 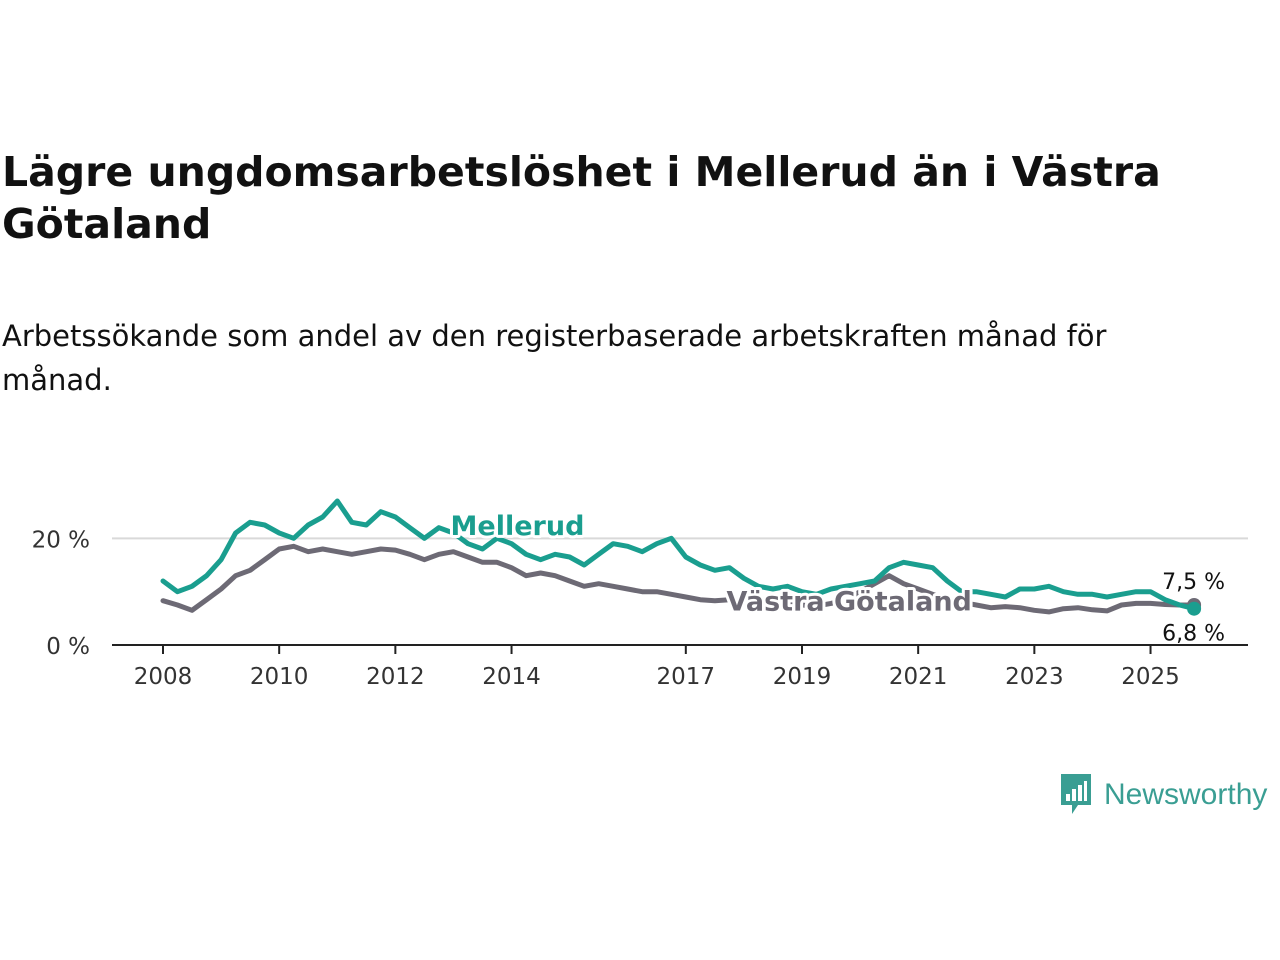 What do you see at coordinates (511, 677) in the screenshot?
I see `x-tick-label: 2014` at bounding box center [511, 677].